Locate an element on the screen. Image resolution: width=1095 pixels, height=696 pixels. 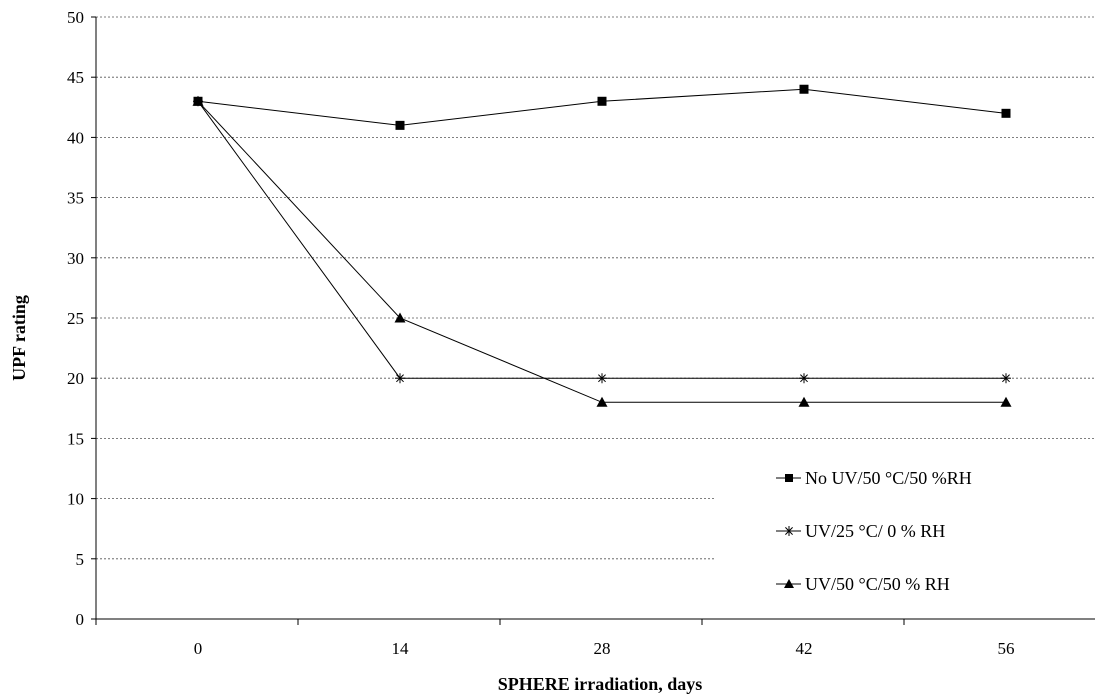
legend-label-1: No UV/50 °C/50 %RH is located at coordinates (888, 478).